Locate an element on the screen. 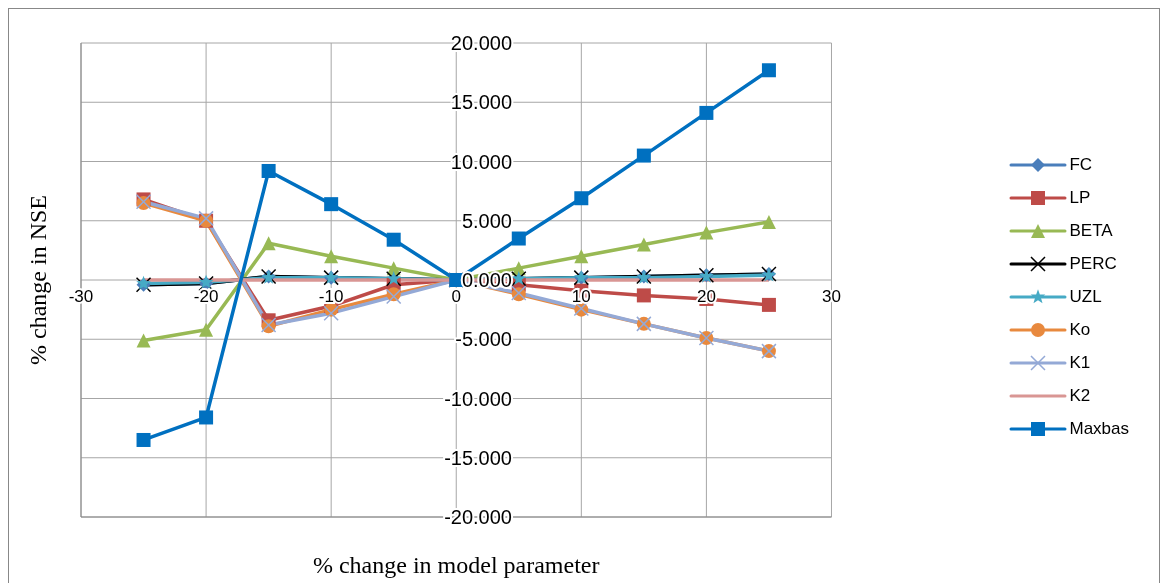 This screenshot has height=583, width=1166. x-tick-label: 0 is located at coordinates (456, 296).